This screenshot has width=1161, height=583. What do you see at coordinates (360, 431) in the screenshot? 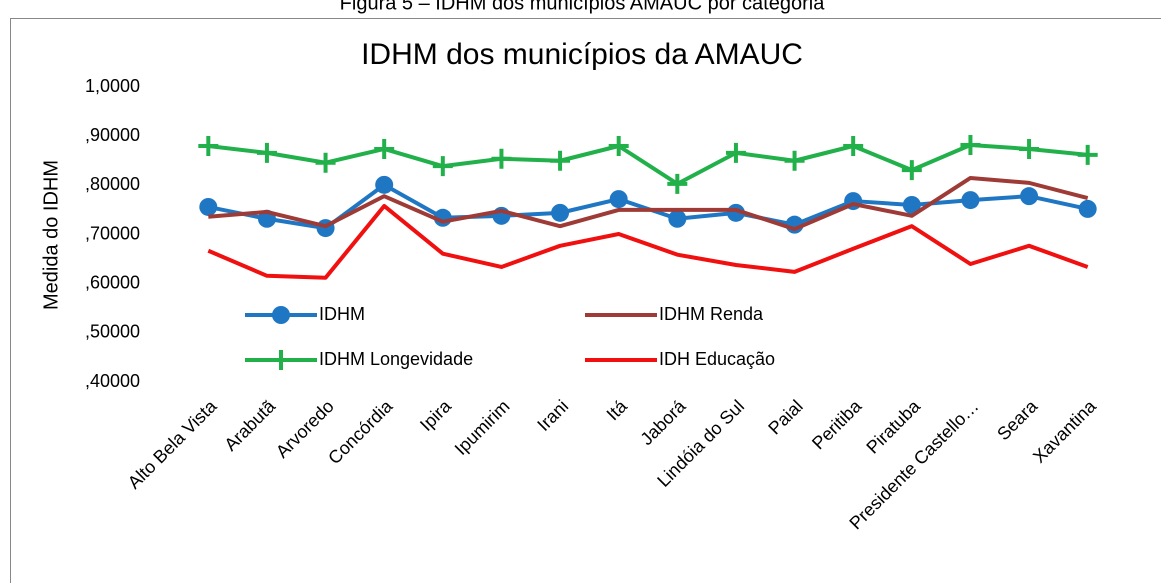
I see `x-tick-label: Concórdia` at bounding box center [360, 431].